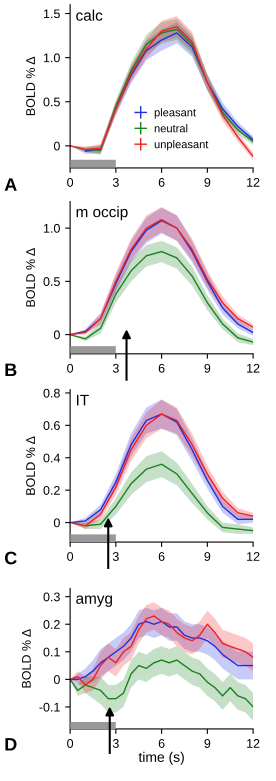  I want to click on text: A, so click(10, 184).